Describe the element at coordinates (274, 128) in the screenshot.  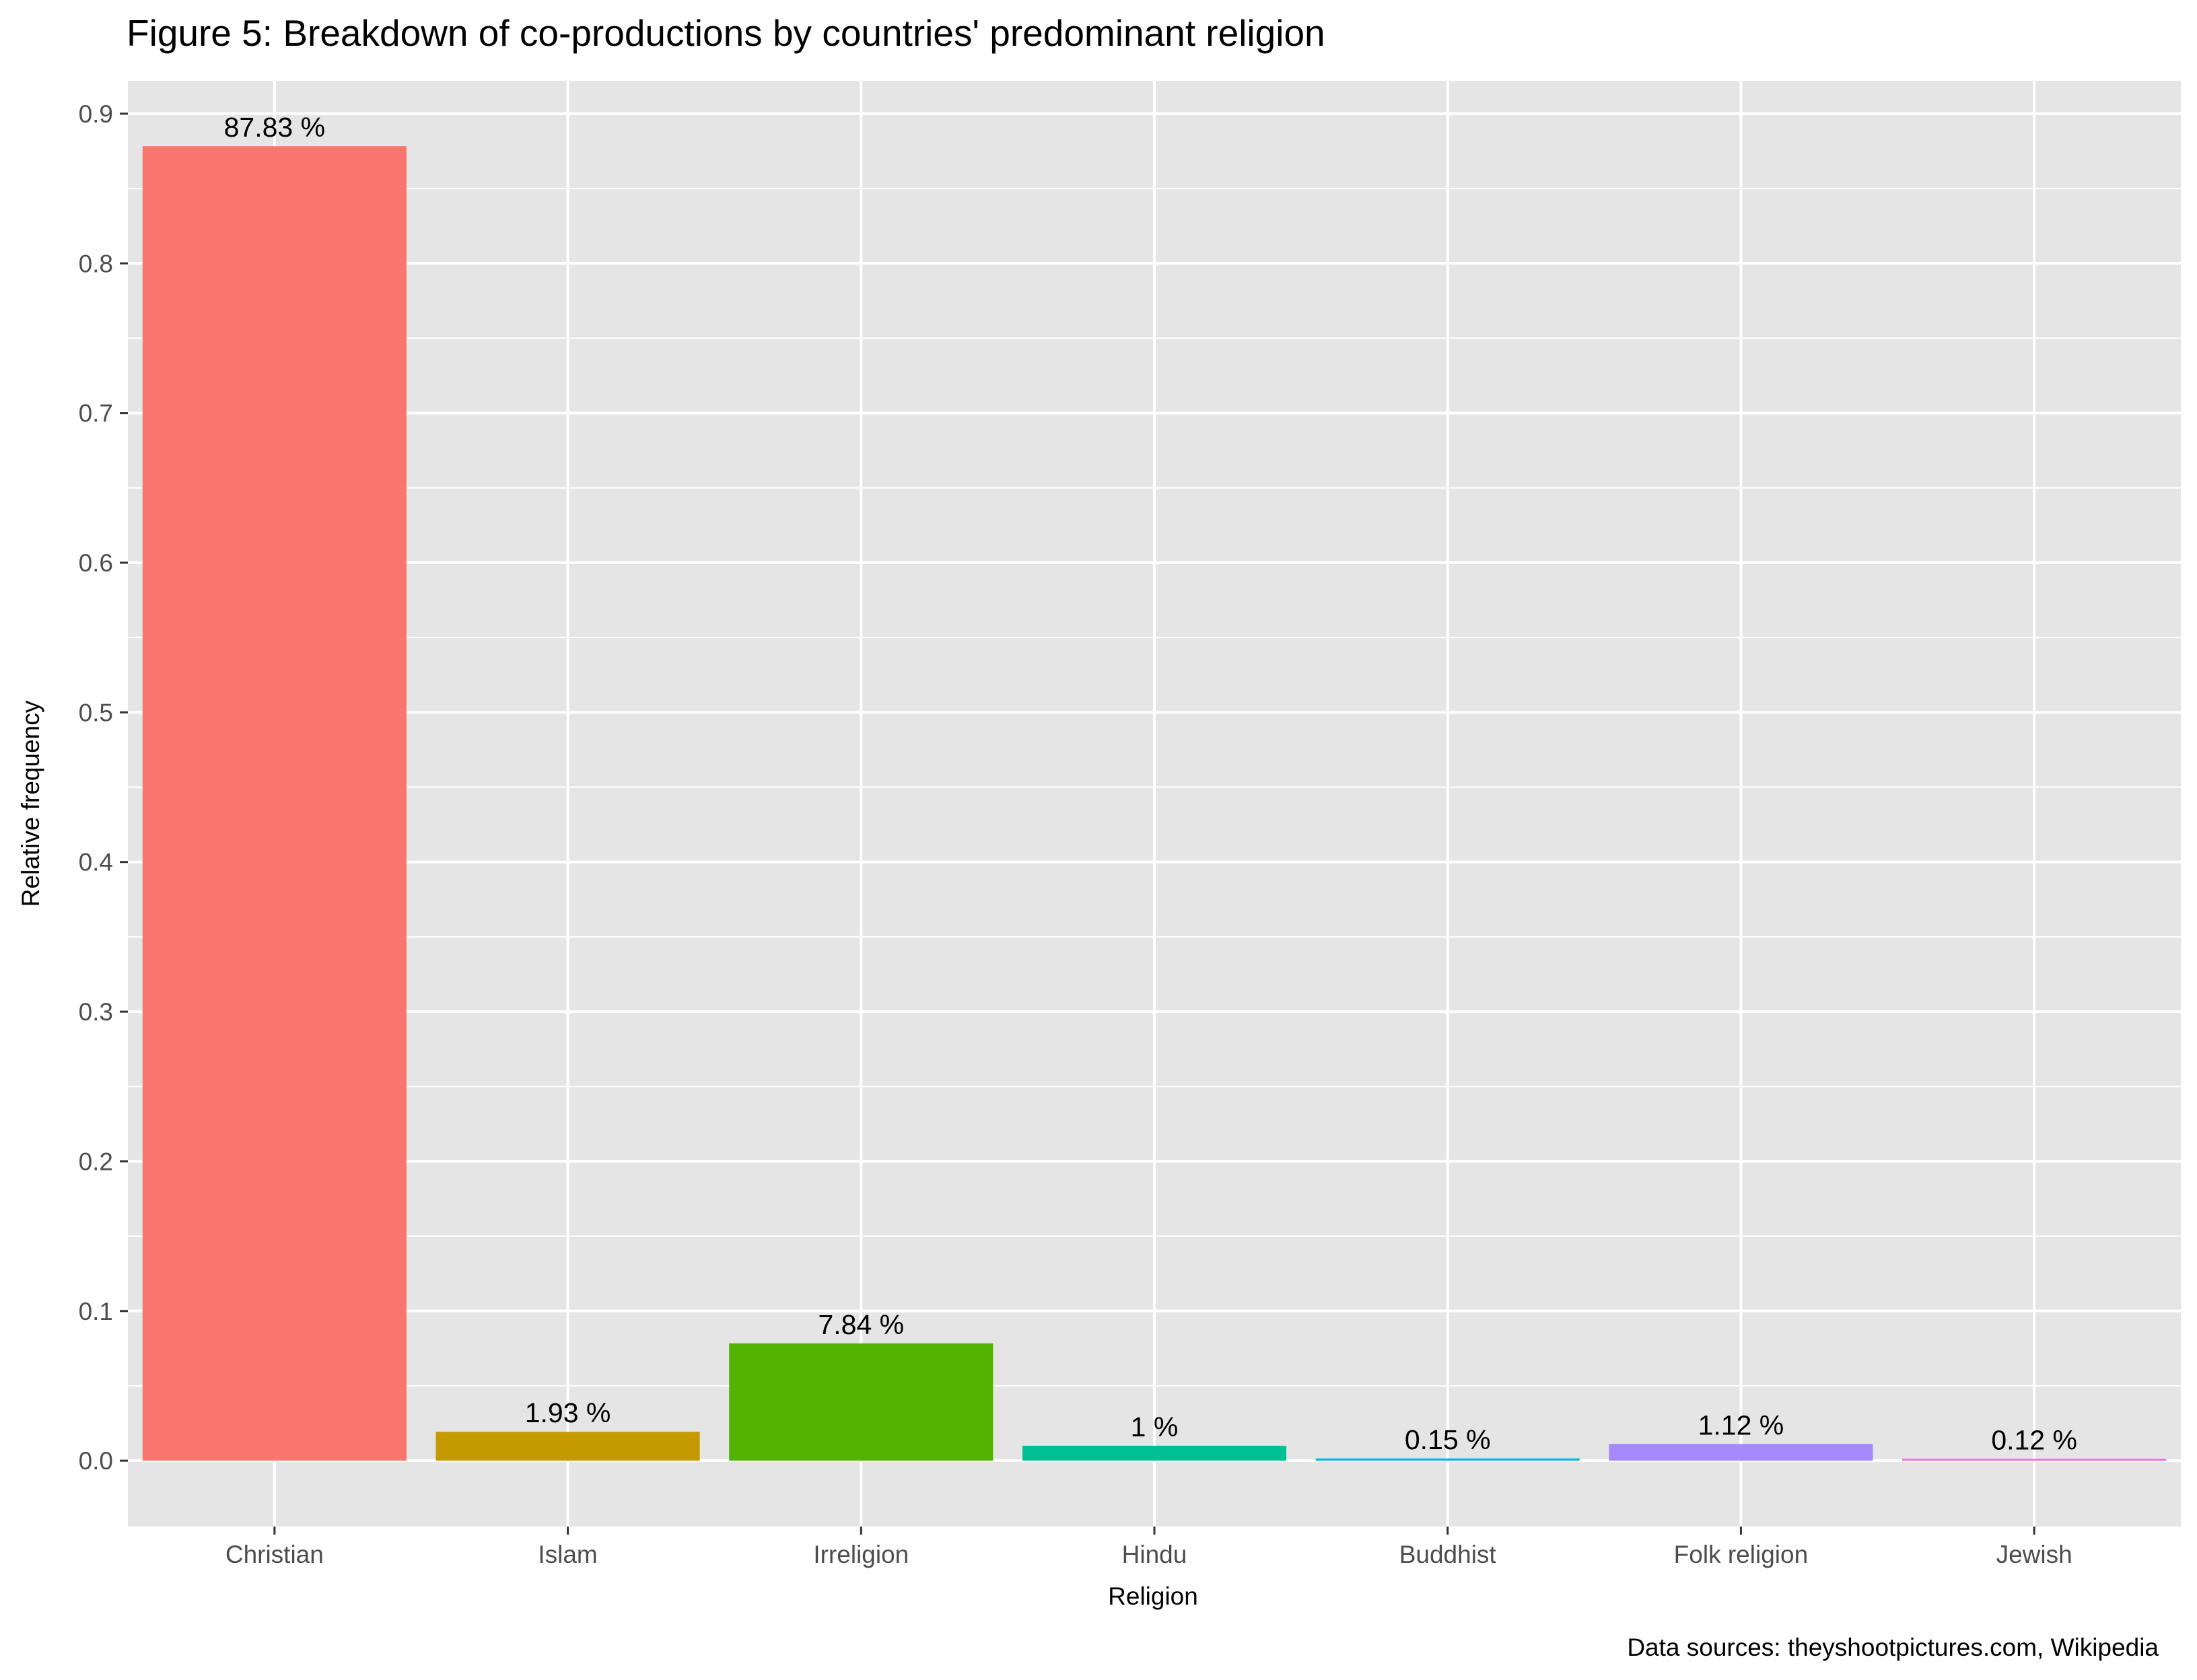
I see `bar-value-label: 87.83 %` at that location.